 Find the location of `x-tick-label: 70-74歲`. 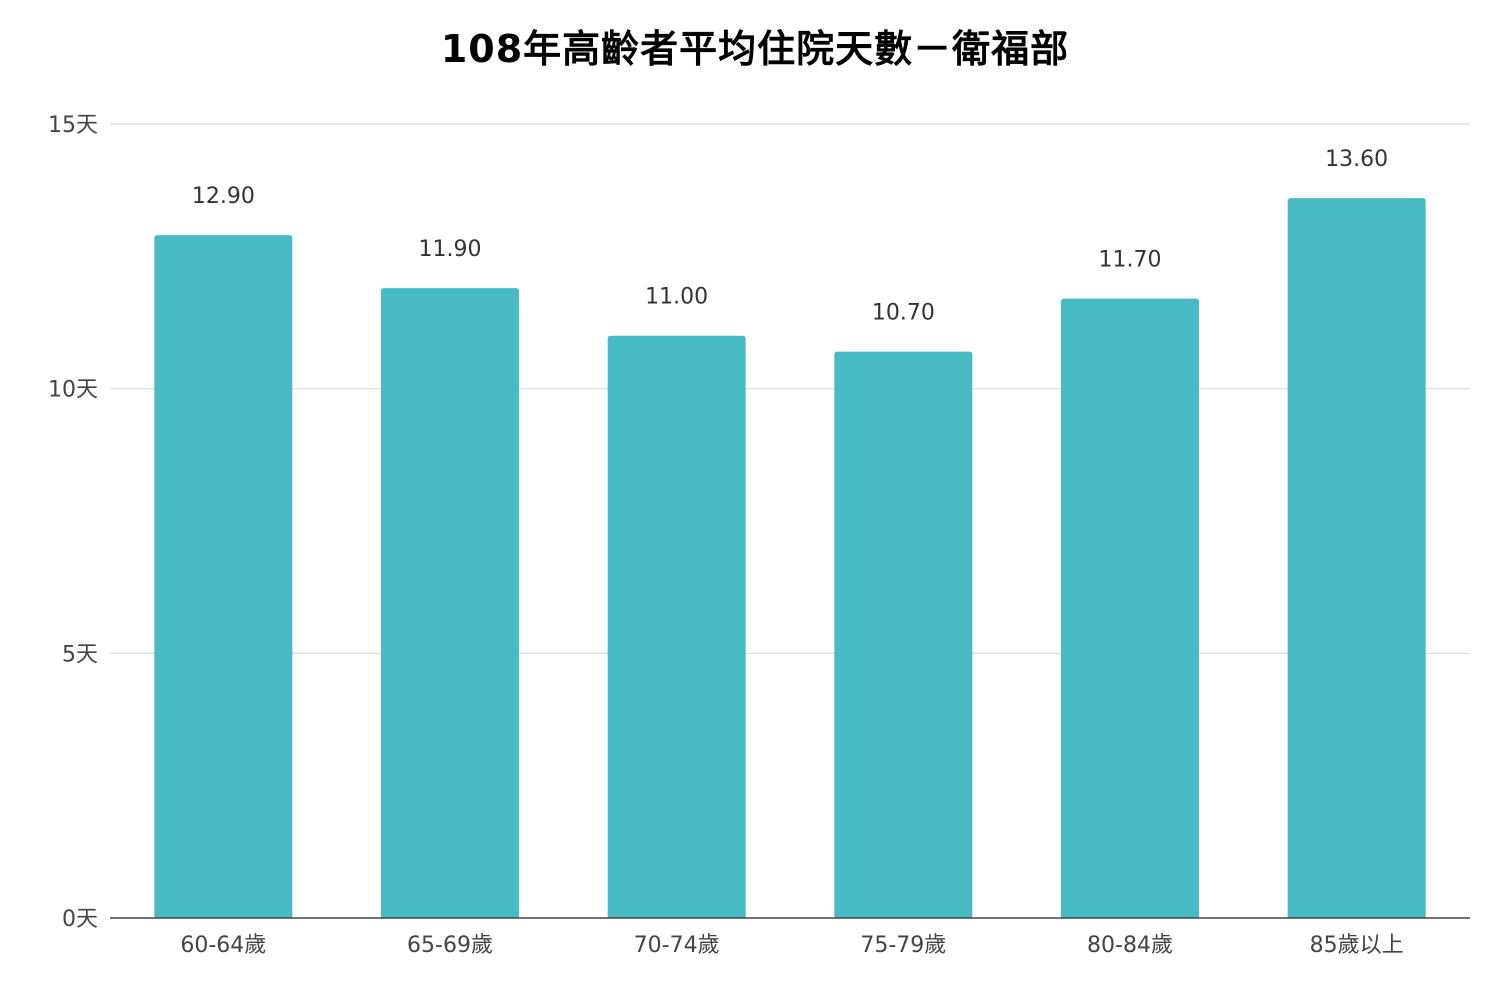

x-tick-label: 70-74歲 is located at coordinates (677, 945).